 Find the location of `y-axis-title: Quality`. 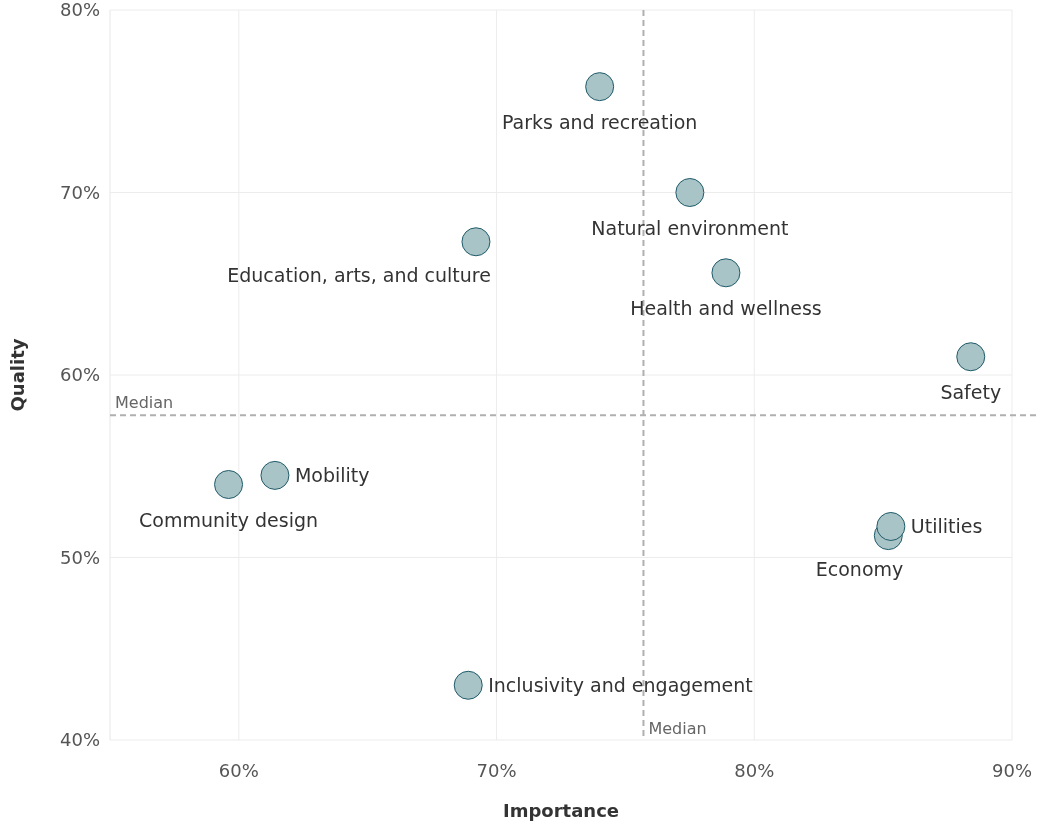

y-axis-title: Quality is located at coordinates (17, 375).